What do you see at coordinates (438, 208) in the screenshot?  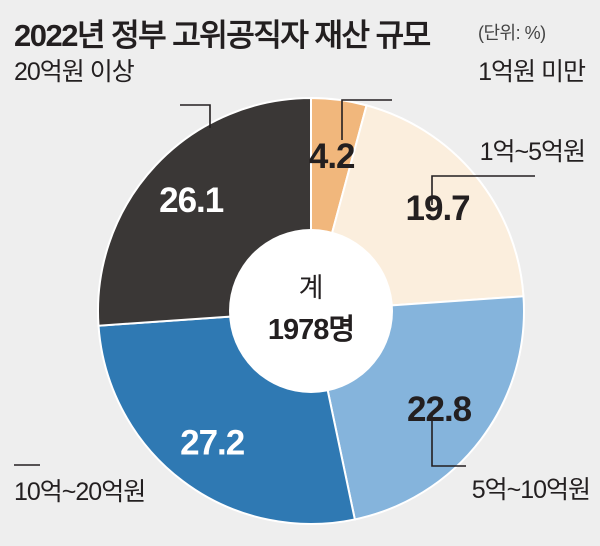 I see `slice-value-label: 19.7` at bounding box center [438, 208].